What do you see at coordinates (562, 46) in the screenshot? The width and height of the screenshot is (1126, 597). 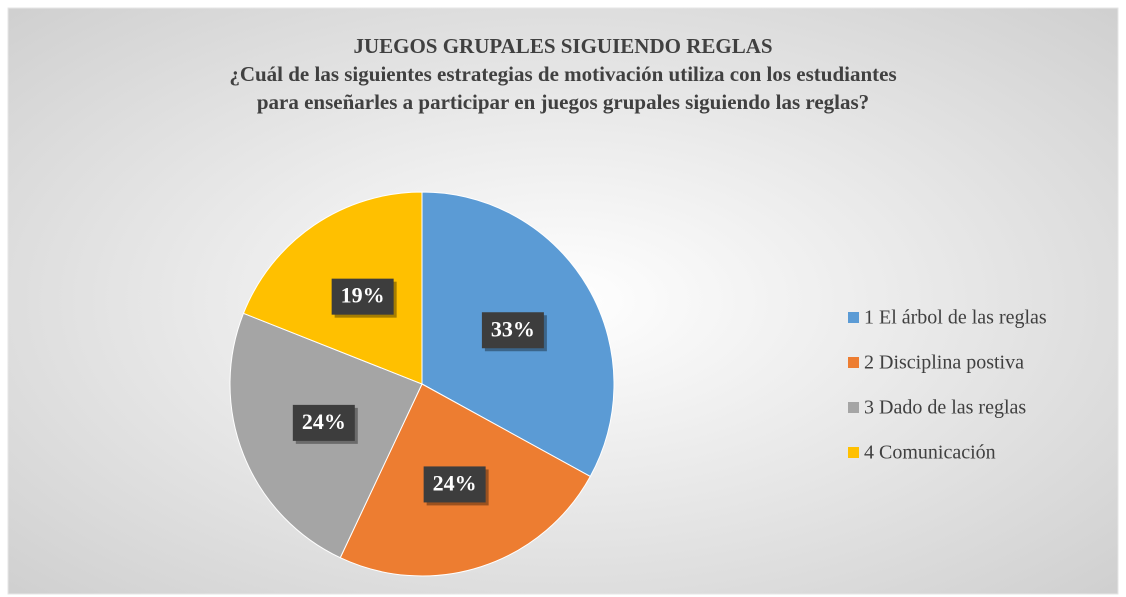 I see `chart-title: JUEGOS GRUPALES SIGUIENDO REGLAS` at bounding box center [562, 46].